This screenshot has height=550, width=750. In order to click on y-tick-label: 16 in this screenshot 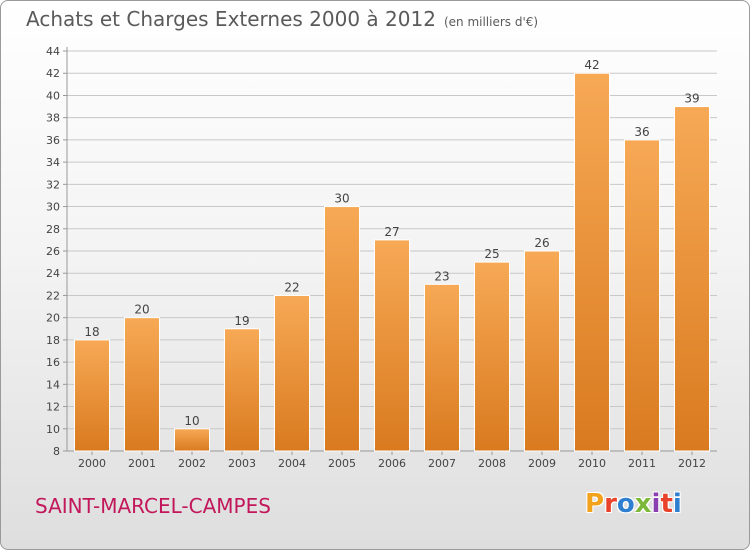, I will do `click(53, 362)`.